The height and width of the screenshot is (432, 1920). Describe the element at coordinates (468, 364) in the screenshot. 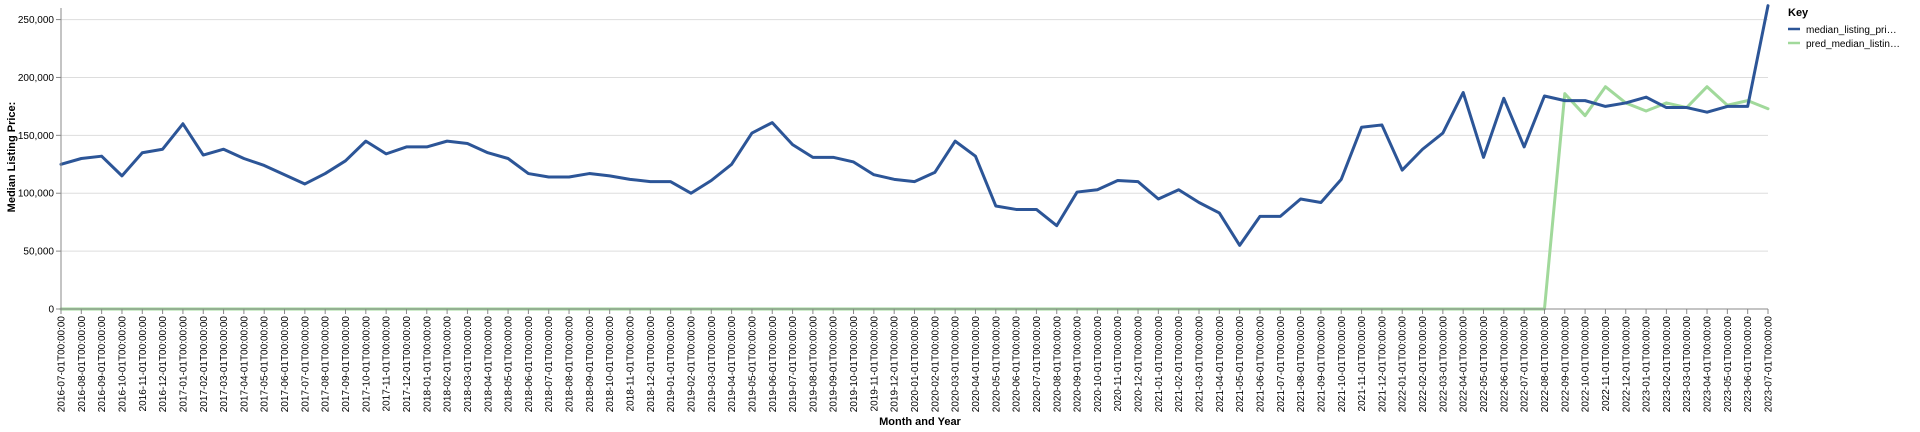

I see `x-tick-label: 2018-03-01T00:00:00` at that location.